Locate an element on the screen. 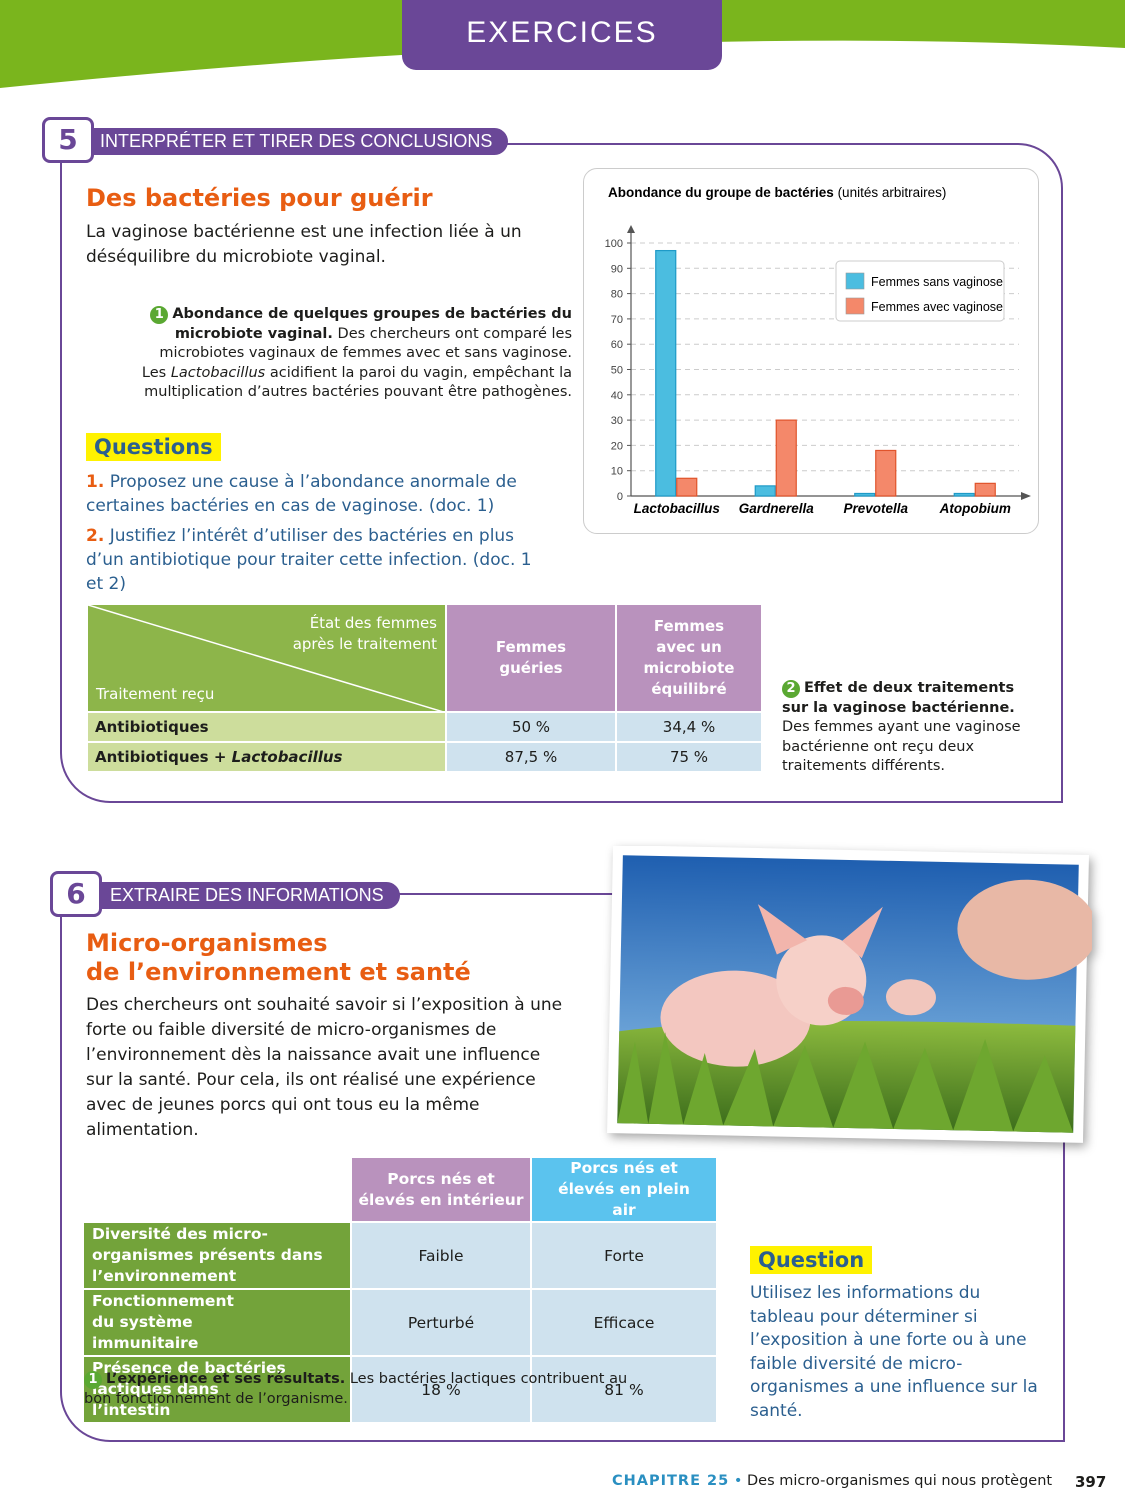 The width and height of the screenshot is (1125, 1500). questions-heading: Questions is located at coordinates (153, 447).